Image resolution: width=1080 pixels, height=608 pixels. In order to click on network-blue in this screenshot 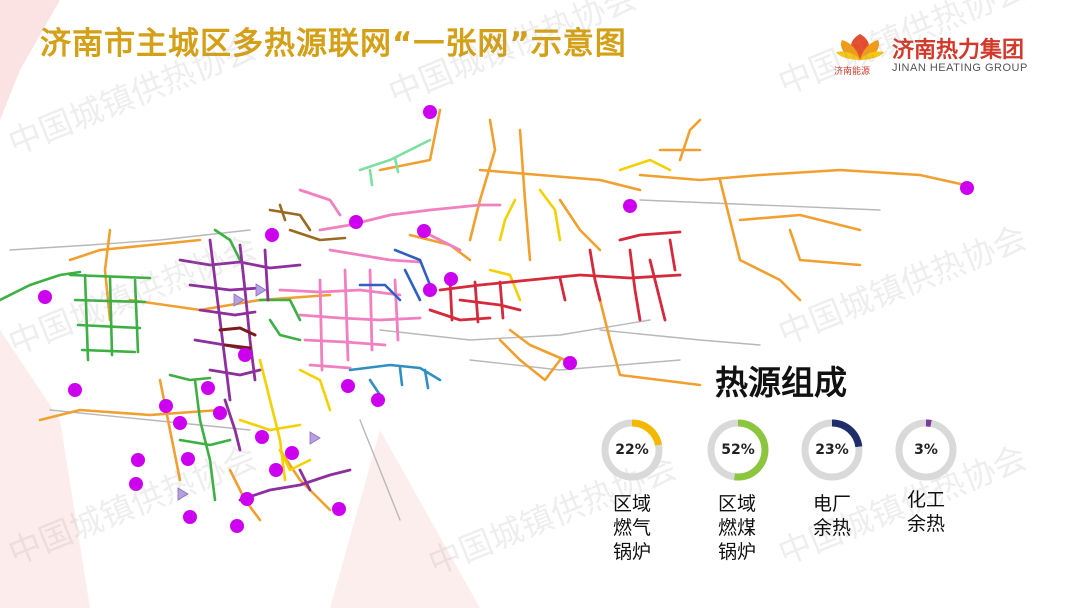, I will do `click(395, 275)`.